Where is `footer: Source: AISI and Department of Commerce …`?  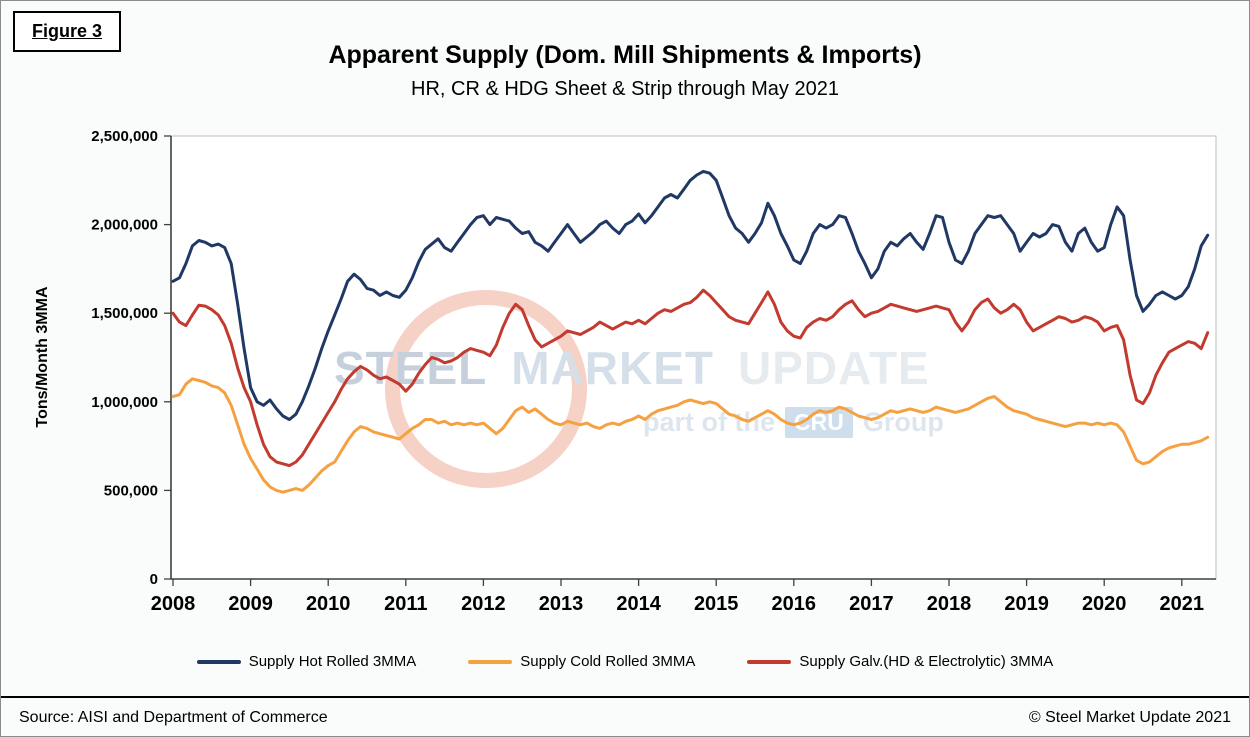
footer: Source: AISI and Department of Commerce … is located at coordinates (625, 716).